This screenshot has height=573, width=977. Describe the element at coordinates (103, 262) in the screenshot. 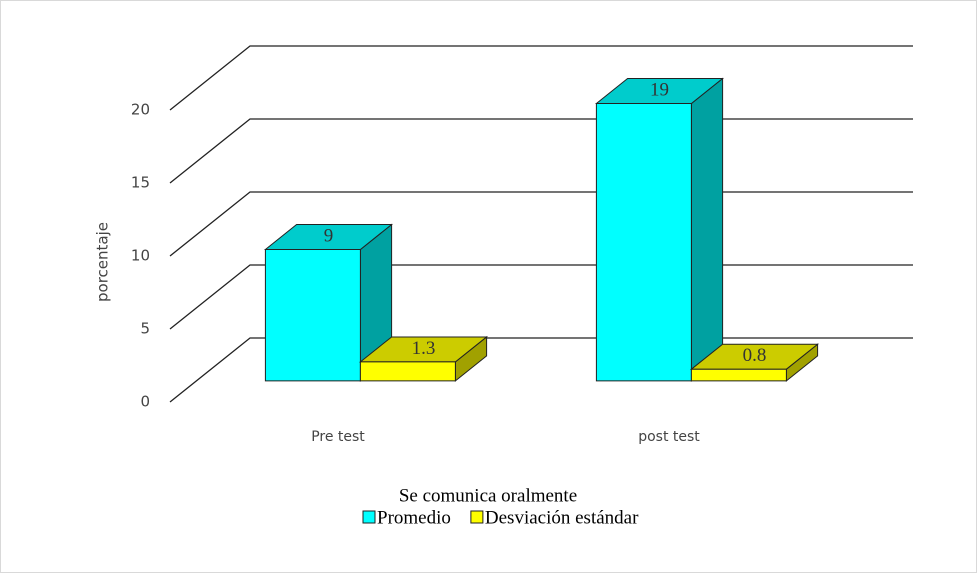

I see `y-axis-label: porcentaje` at that location.